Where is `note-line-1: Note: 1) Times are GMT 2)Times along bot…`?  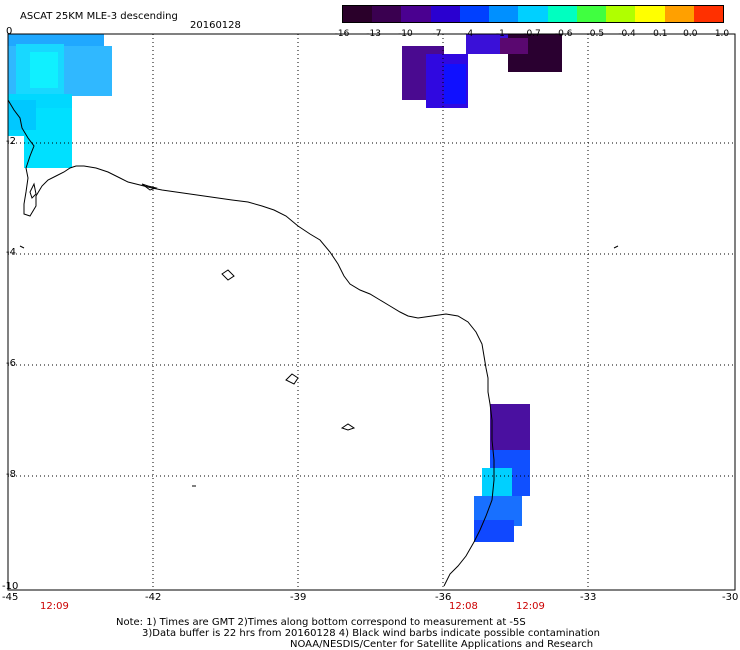 note-line-1: Note: 1) Times are GMT 2)Times along bot… is located at coordinates (321, 622).